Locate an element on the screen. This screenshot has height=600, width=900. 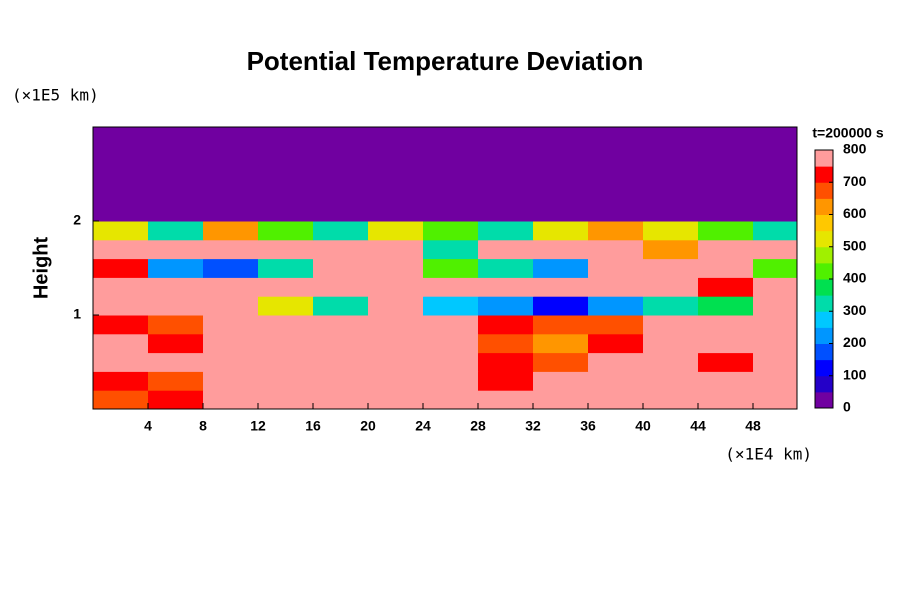
y-tick-label: 1 is located at coordinates (77, 314).